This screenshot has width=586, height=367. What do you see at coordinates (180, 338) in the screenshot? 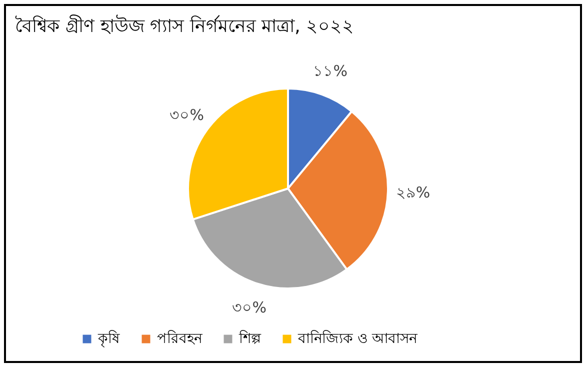
I see `legend-label: পরিবহন` at bounding box center [180, 338].